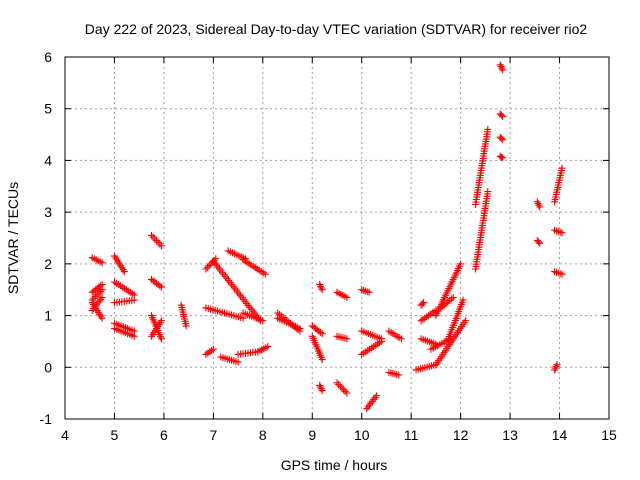 The width and height of the screenshot is (640, 480). Describe the element at coordinates (164, 435) in the screenshot. I see `x-tick-label: 6` at that location.